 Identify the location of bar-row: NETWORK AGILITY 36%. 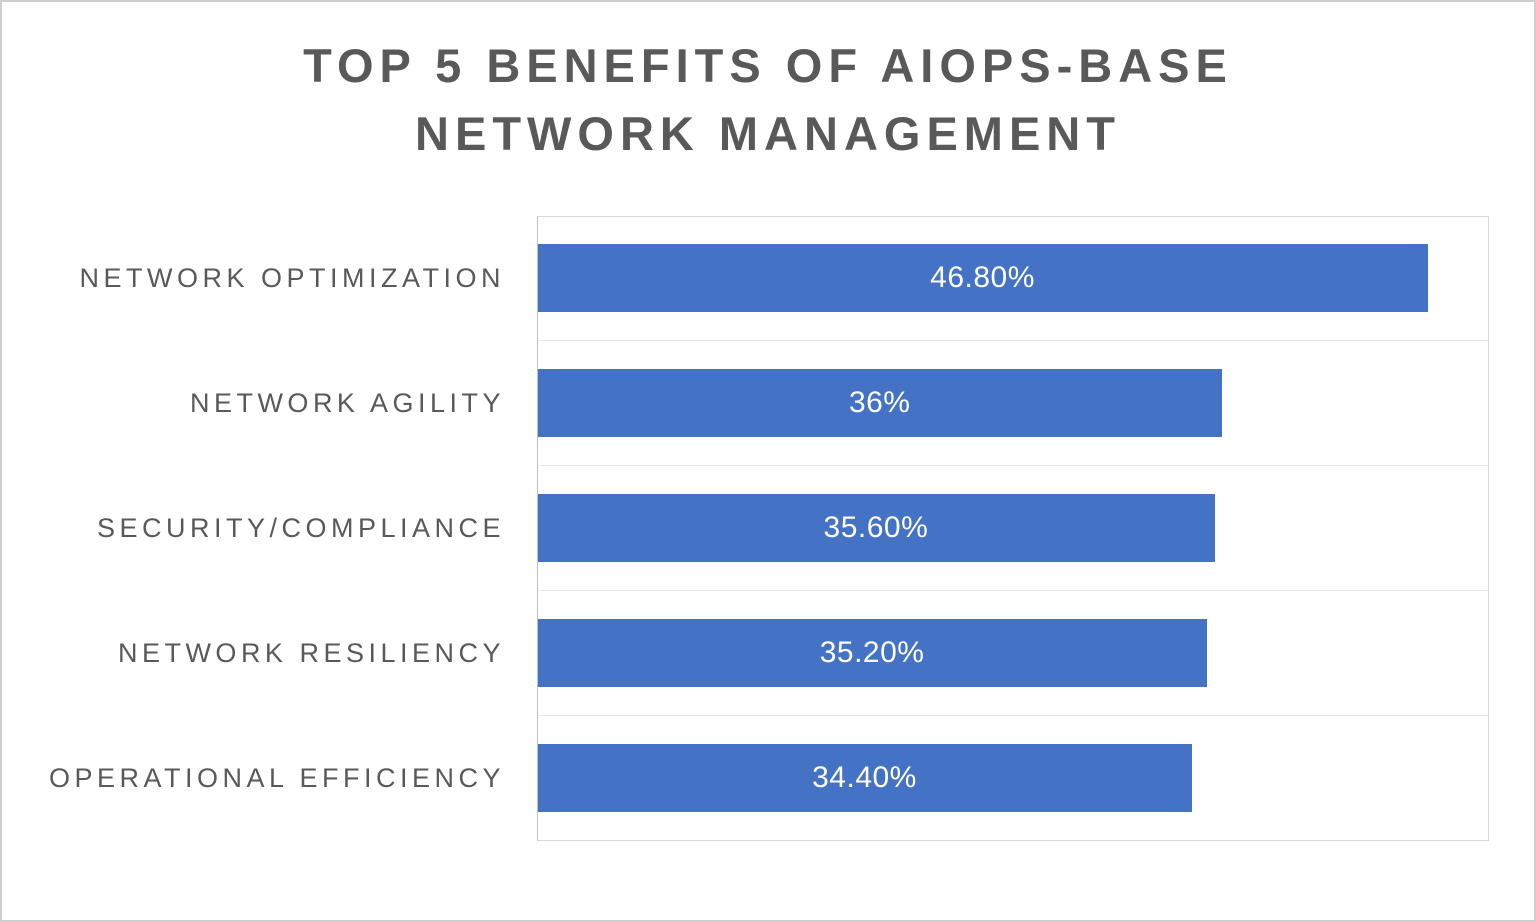
(768, 404).